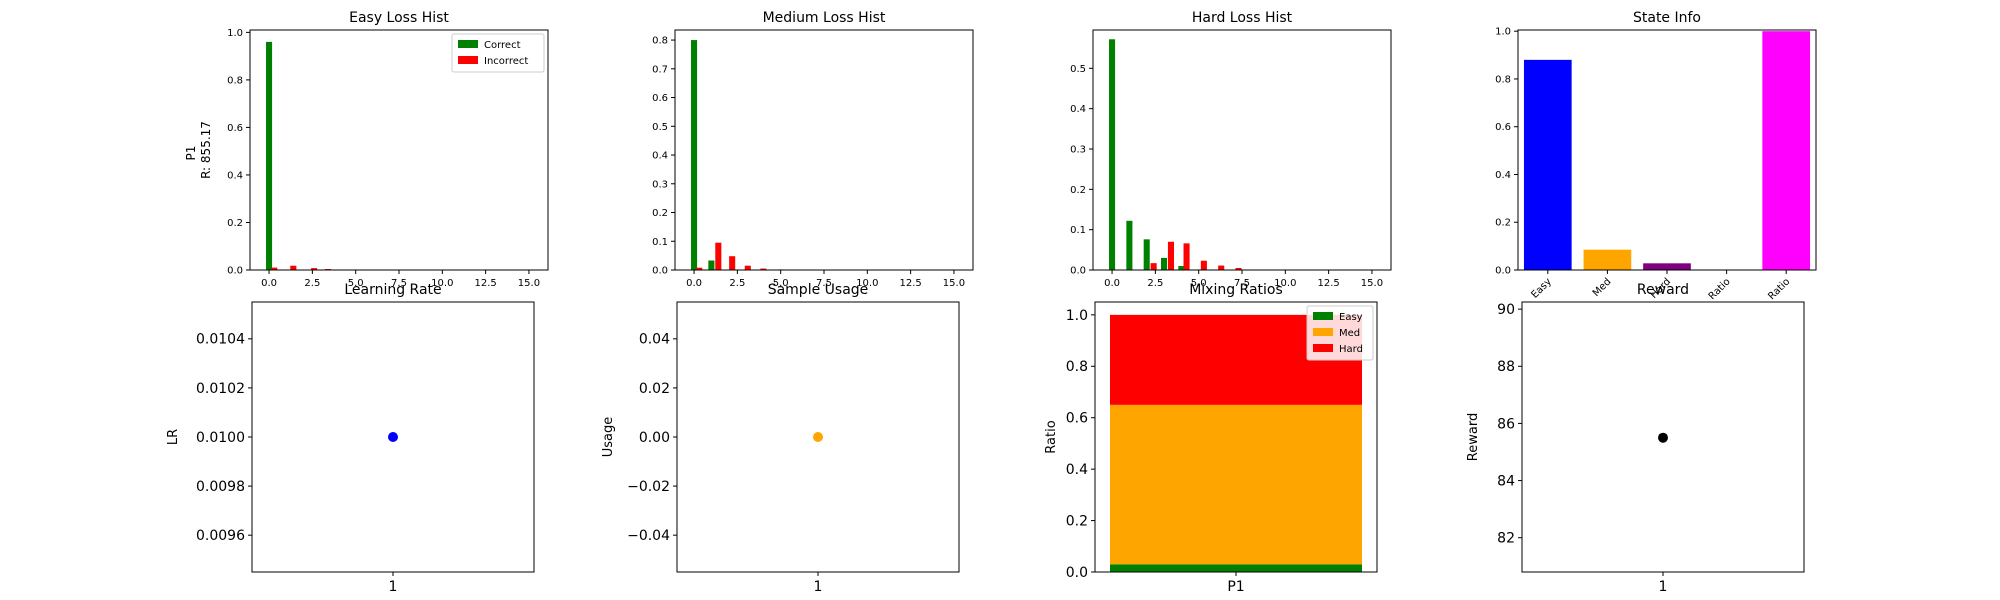 The image size is (2000, 600). Describe the element at coordinates (1602, 287) in the screenshot. I see `x-tick-label: Med` at that location.